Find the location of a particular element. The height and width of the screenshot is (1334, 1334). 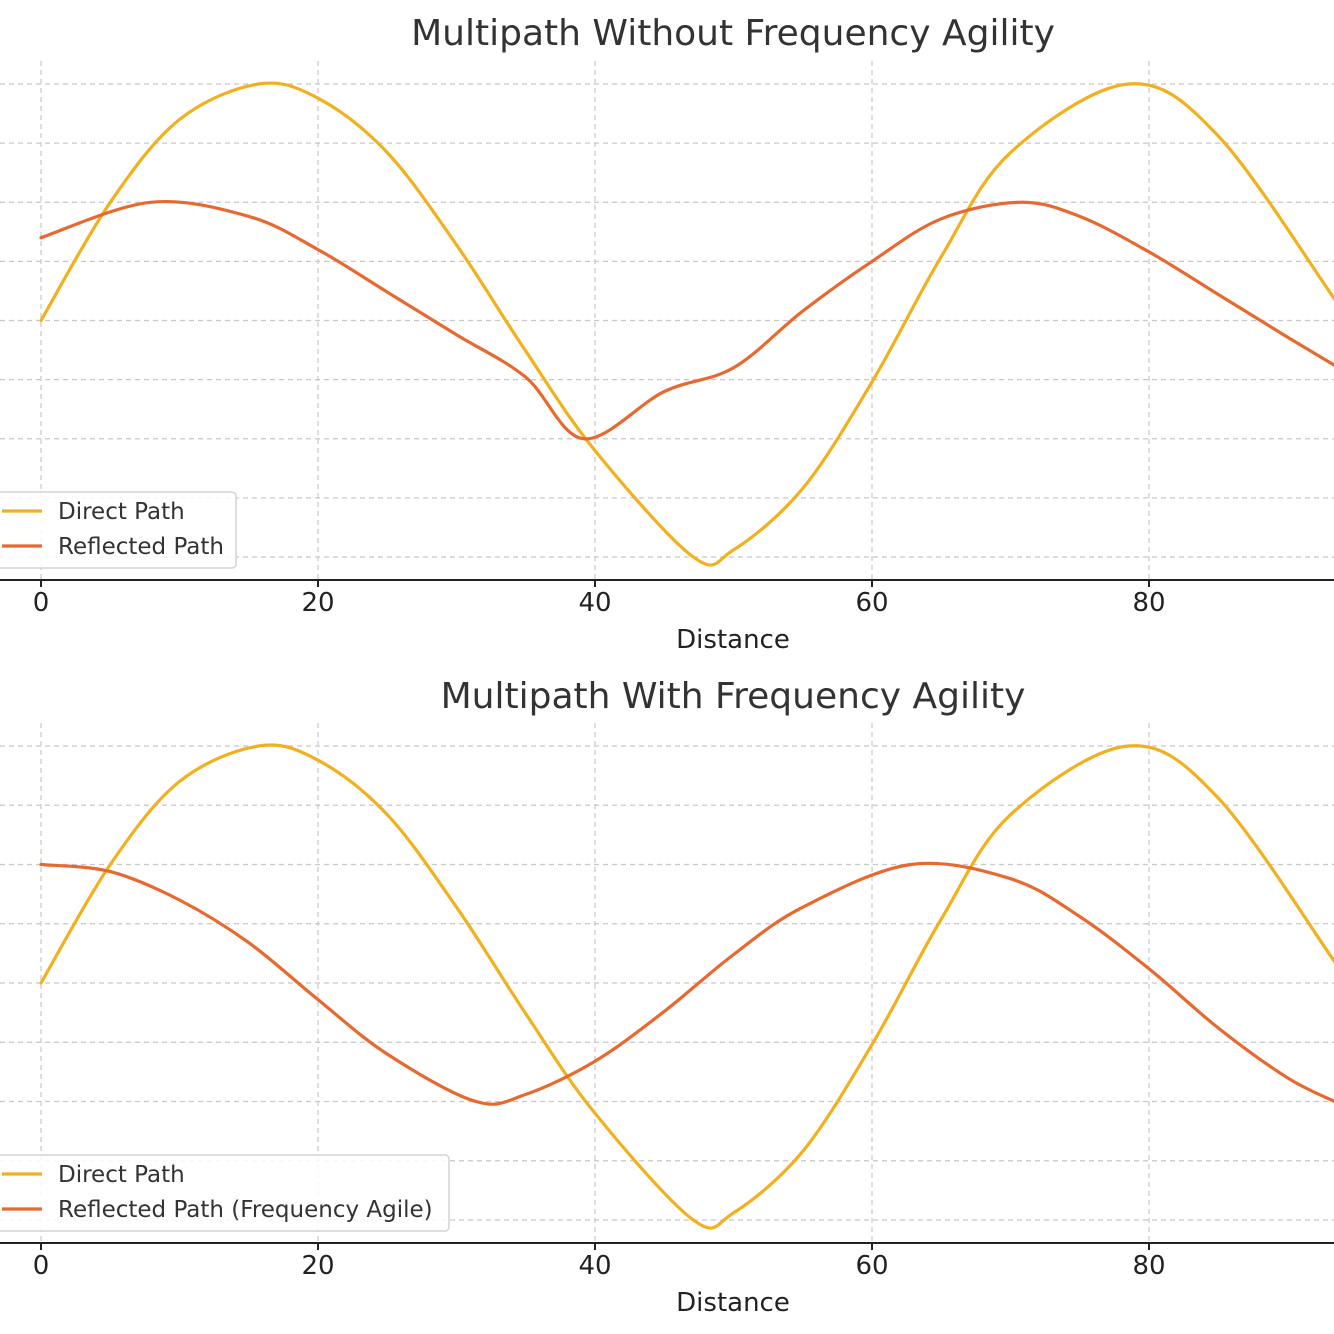

legend: Direct Path Reflected Path is located at coordinates (118, 530).